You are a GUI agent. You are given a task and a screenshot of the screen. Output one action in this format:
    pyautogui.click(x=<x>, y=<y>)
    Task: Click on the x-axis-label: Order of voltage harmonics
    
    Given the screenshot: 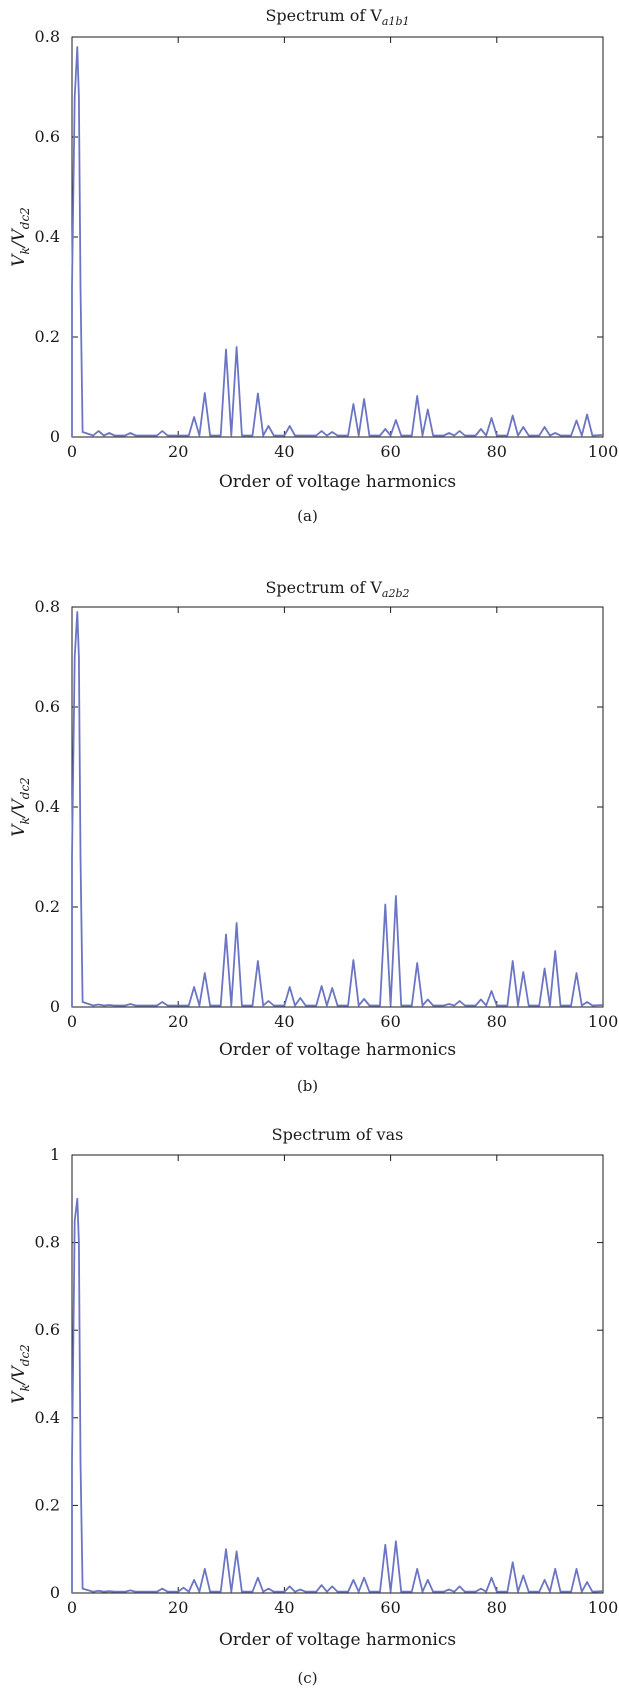 What is the action you would take?
    pyautogui.click(x=337, y=1050)
    